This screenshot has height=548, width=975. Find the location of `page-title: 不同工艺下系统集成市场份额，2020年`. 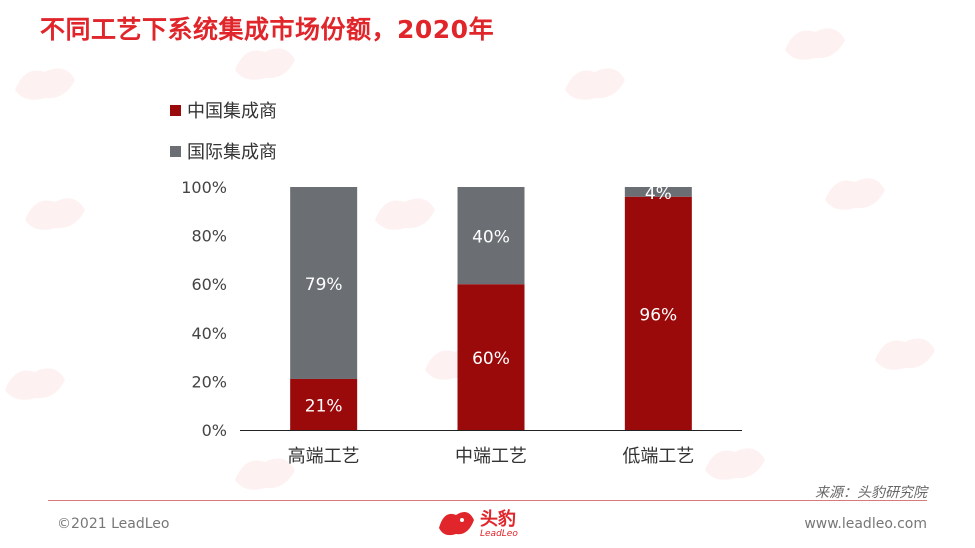

page-title: 不同工艺下系统集成市场份额，2020年 is located at coordinates (267, 29).